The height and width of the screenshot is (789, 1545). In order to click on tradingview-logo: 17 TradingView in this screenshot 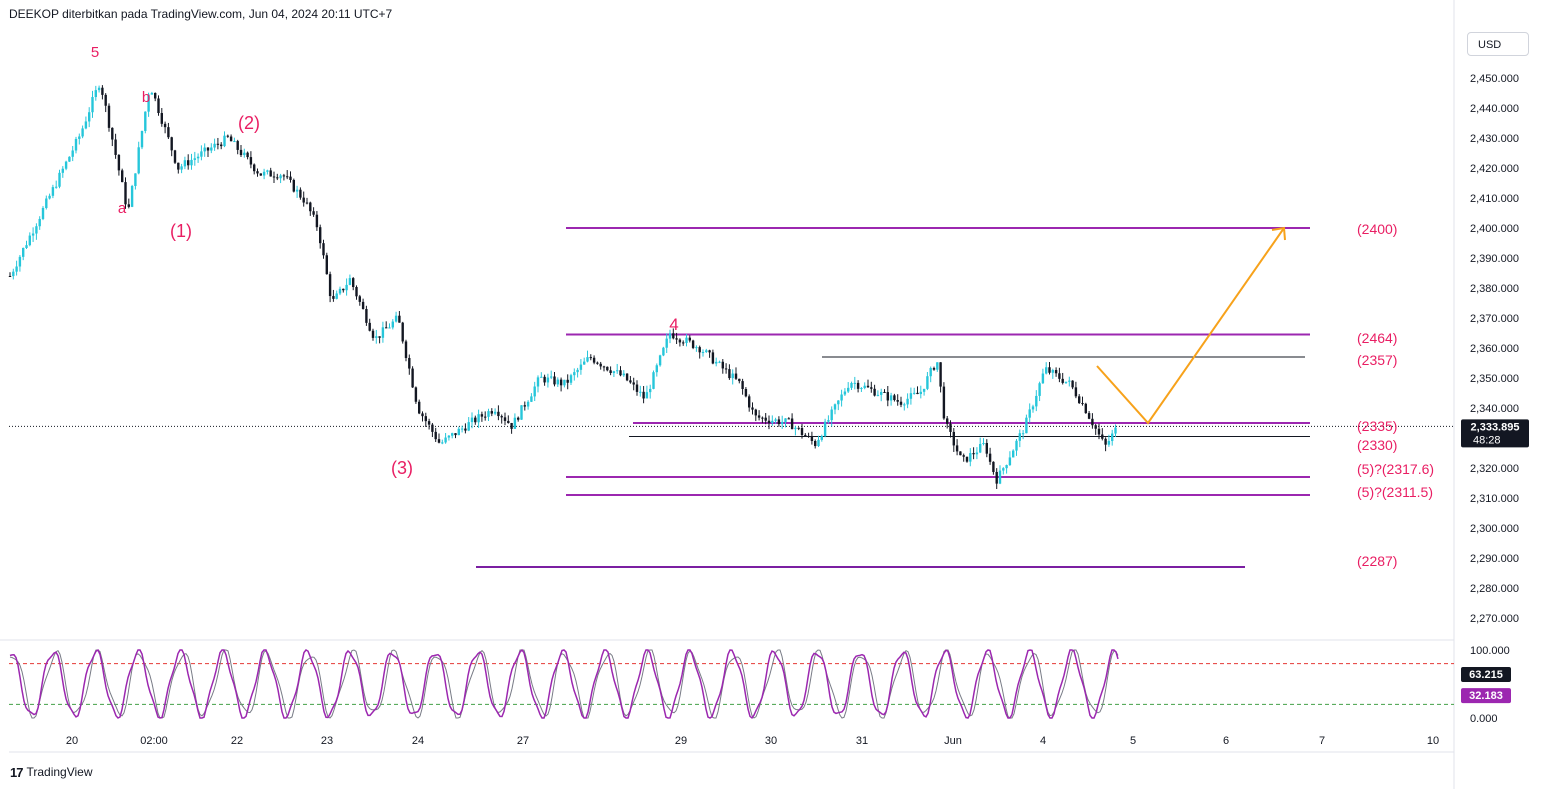, I will do `click(51, 772)`.